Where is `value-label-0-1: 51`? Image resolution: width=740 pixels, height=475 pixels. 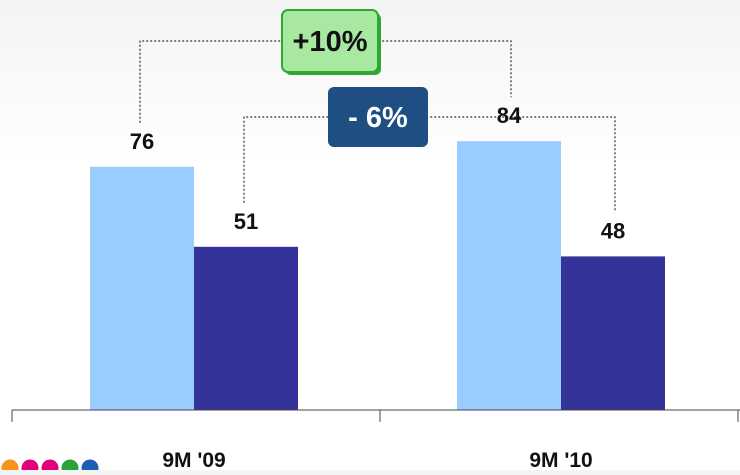
value-label-0-1: 51 is located at coordinates (246, 221).